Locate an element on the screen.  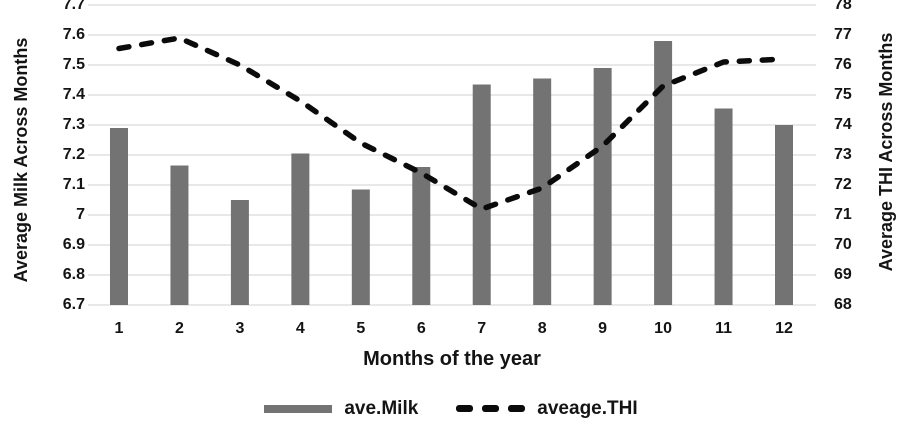
dash-line-swatch-icon is located at coordinates (491, 408).